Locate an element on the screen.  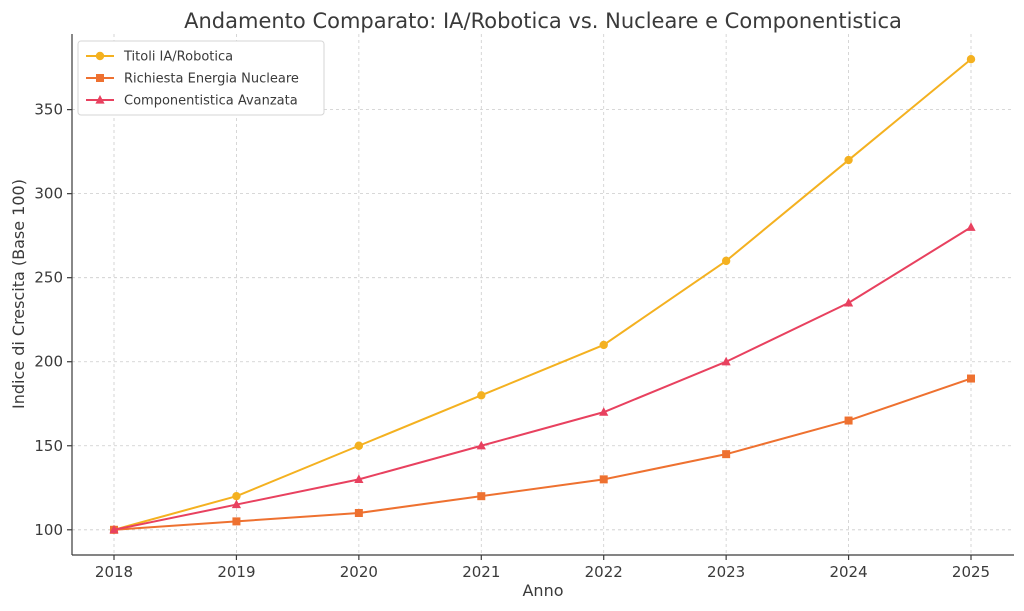
y-ticks: 100 150 200 250 300 350 is located at coordinates (53, 320).